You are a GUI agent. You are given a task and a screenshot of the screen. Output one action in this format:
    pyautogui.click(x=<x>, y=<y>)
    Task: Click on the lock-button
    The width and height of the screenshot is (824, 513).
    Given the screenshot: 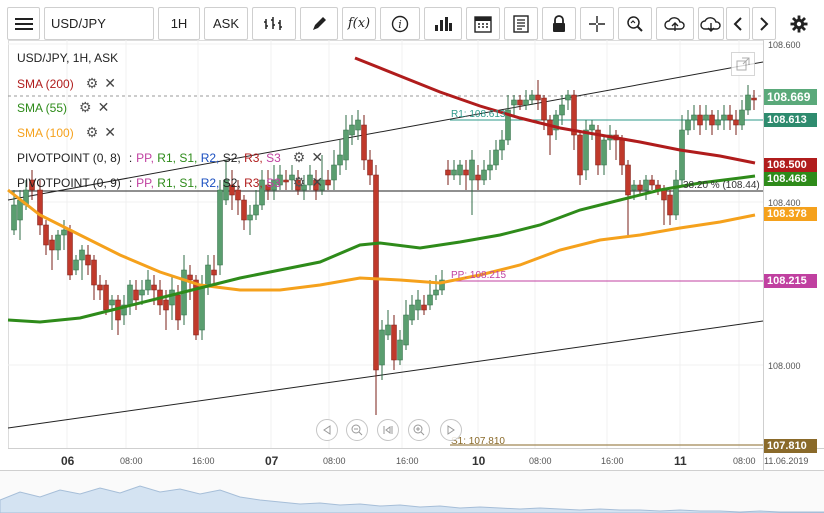 What is the action you would take?
    pyautogui.click(x=559, y=23)
    